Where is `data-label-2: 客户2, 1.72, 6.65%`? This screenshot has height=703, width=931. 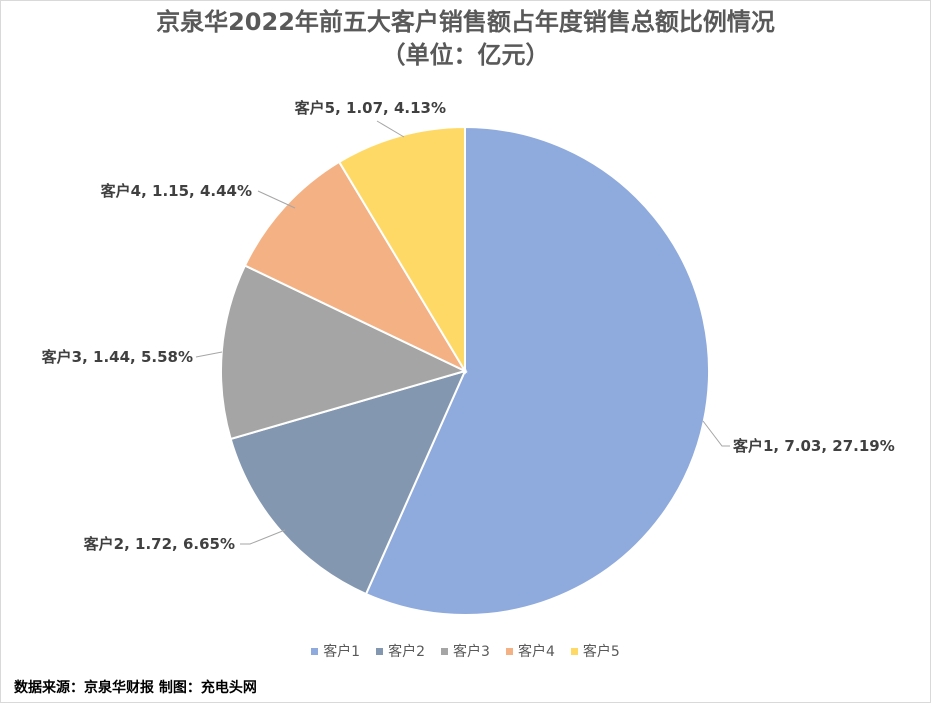
data-label-2: 客户2, 1.72, 6.65% is located at coordinates (159, 544).